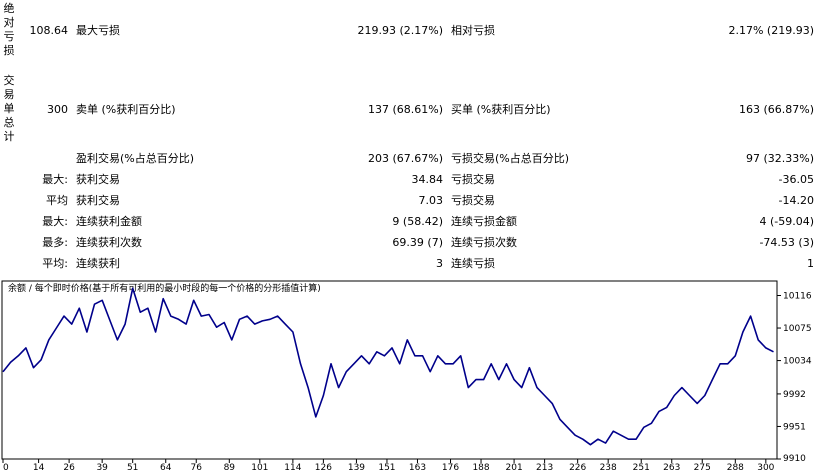 This screenshot has height=475, width=826. I want to click on row-right-value: 4 (-59.04), so click(786, 221).